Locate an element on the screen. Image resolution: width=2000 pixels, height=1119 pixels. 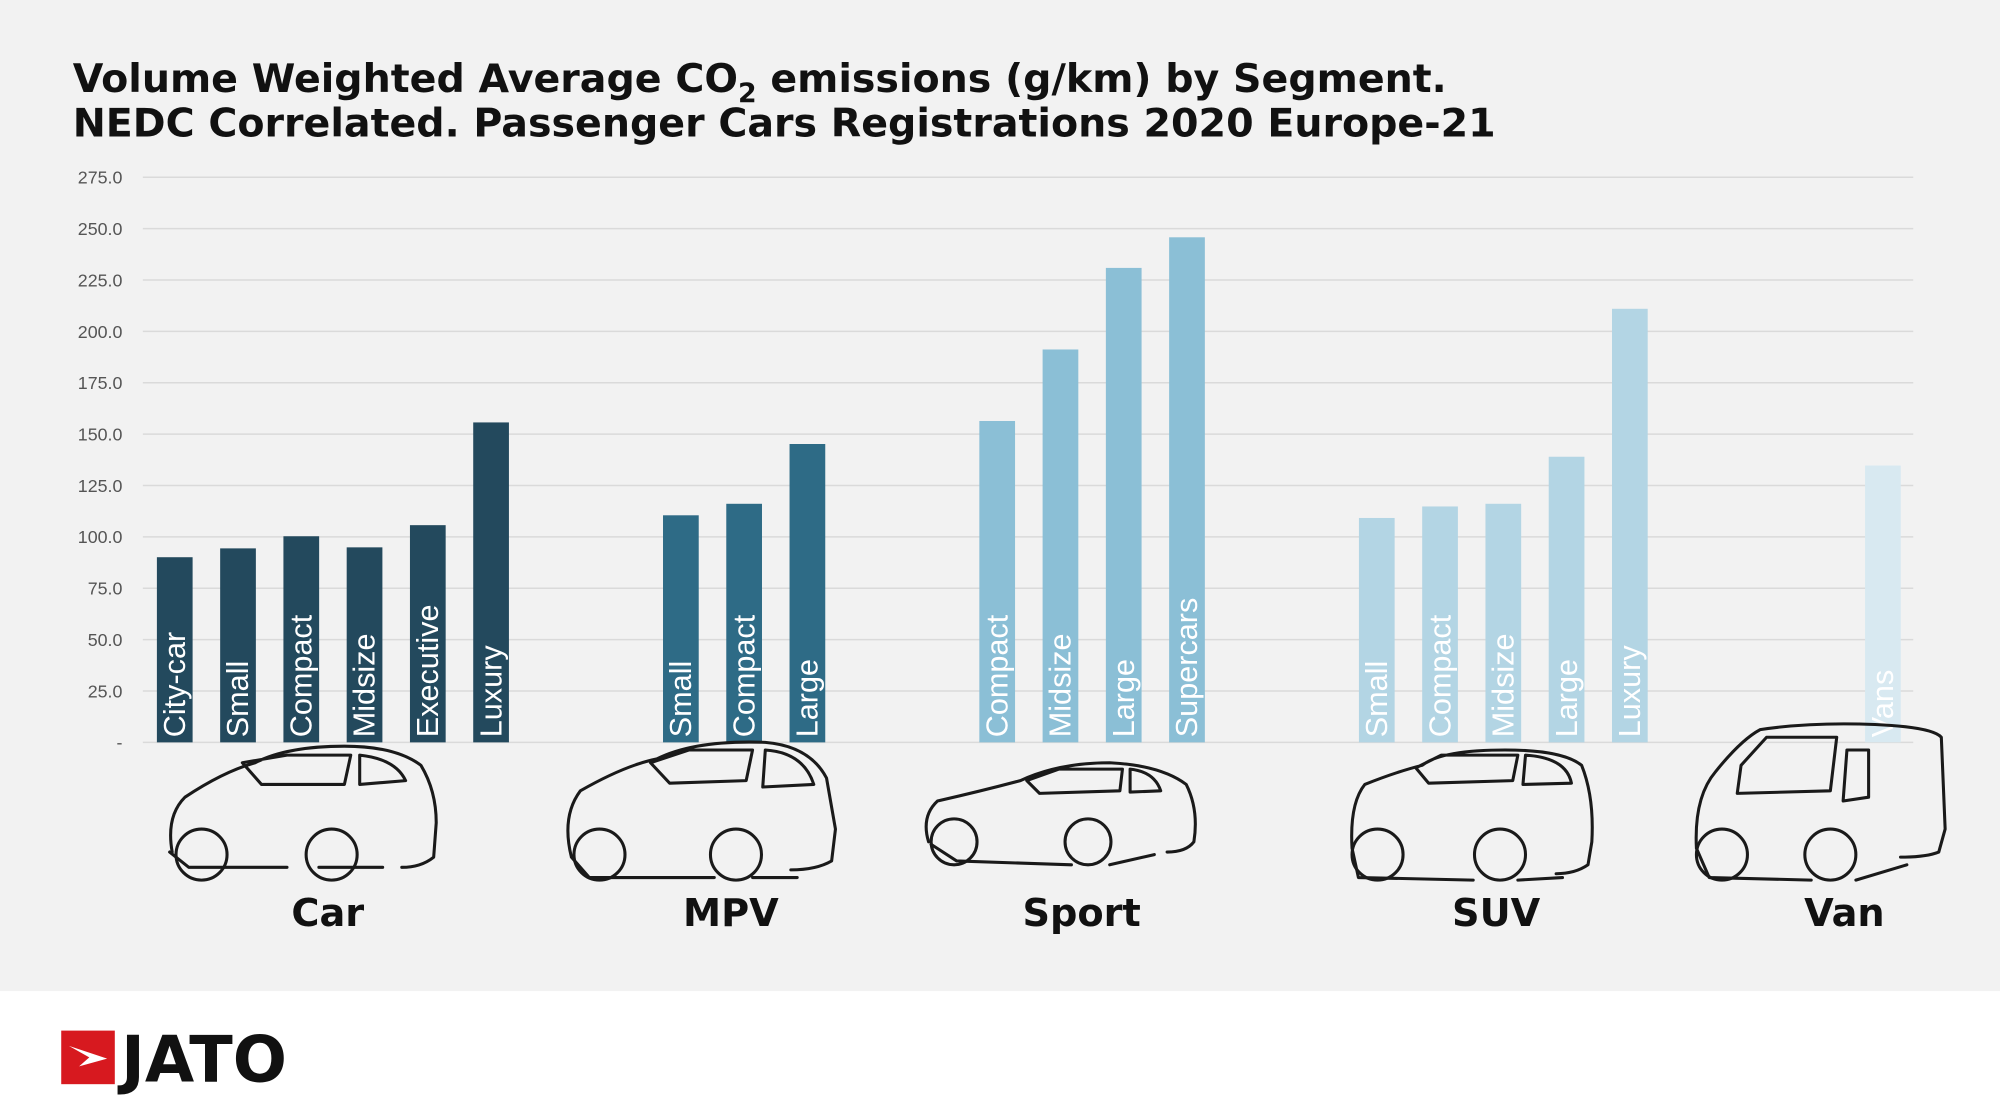
group-label: MPV is located at coordinates (731, 913).